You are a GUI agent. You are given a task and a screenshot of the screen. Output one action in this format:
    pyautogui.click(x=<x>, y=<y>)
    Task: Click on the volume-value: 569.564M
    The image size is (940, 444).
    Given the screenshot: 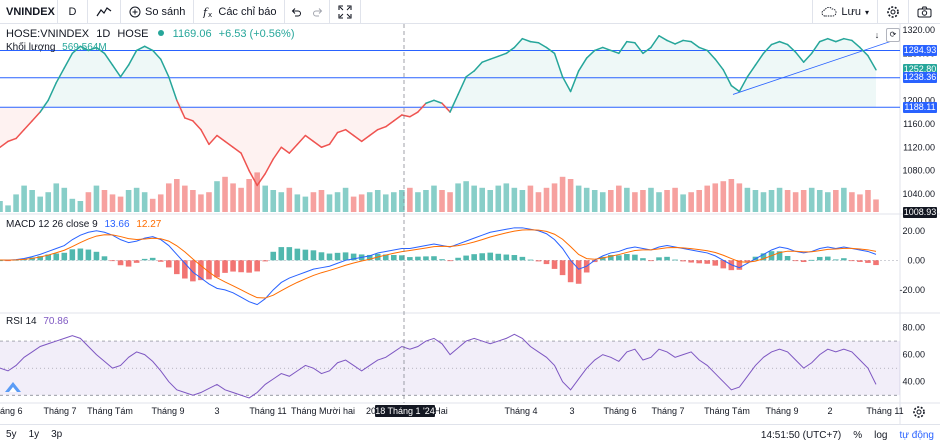 What is the action you would take?
    pyautogui.click(x=84, y=47)
    